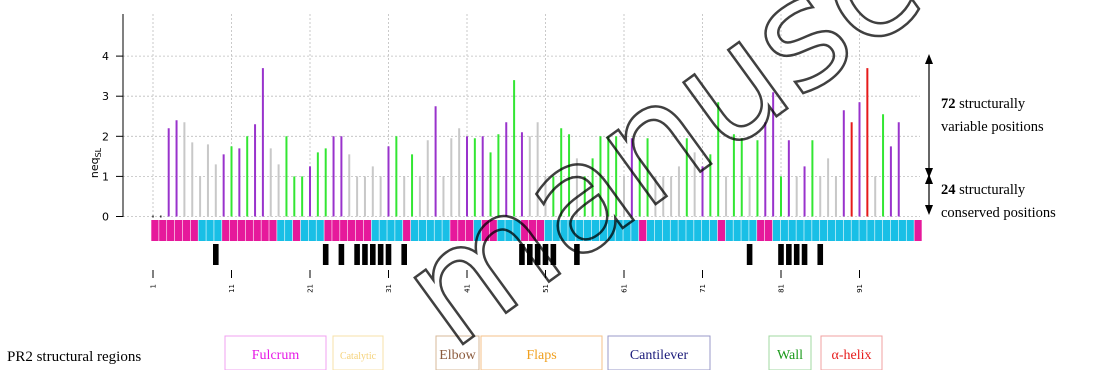 This screenshot has width=1106, height=370. Describe the element at coordinates (105, 176) in the screenshot. I see `y-tick-label: 1` at that location.